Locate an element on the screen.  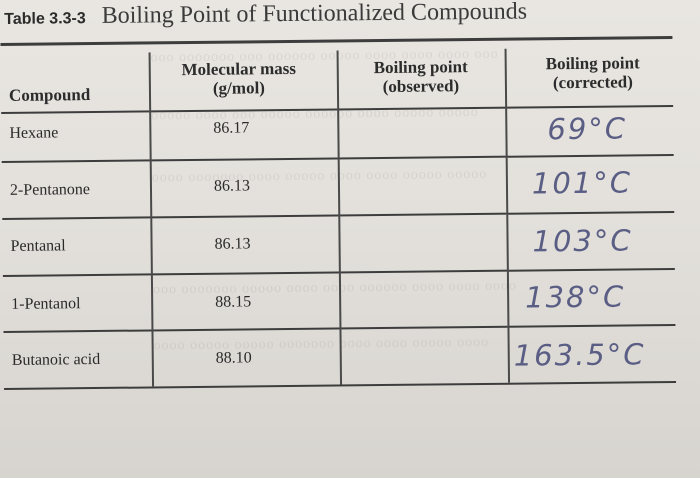
molecular-mass: 86.17 is located at coordinates (231, 128).